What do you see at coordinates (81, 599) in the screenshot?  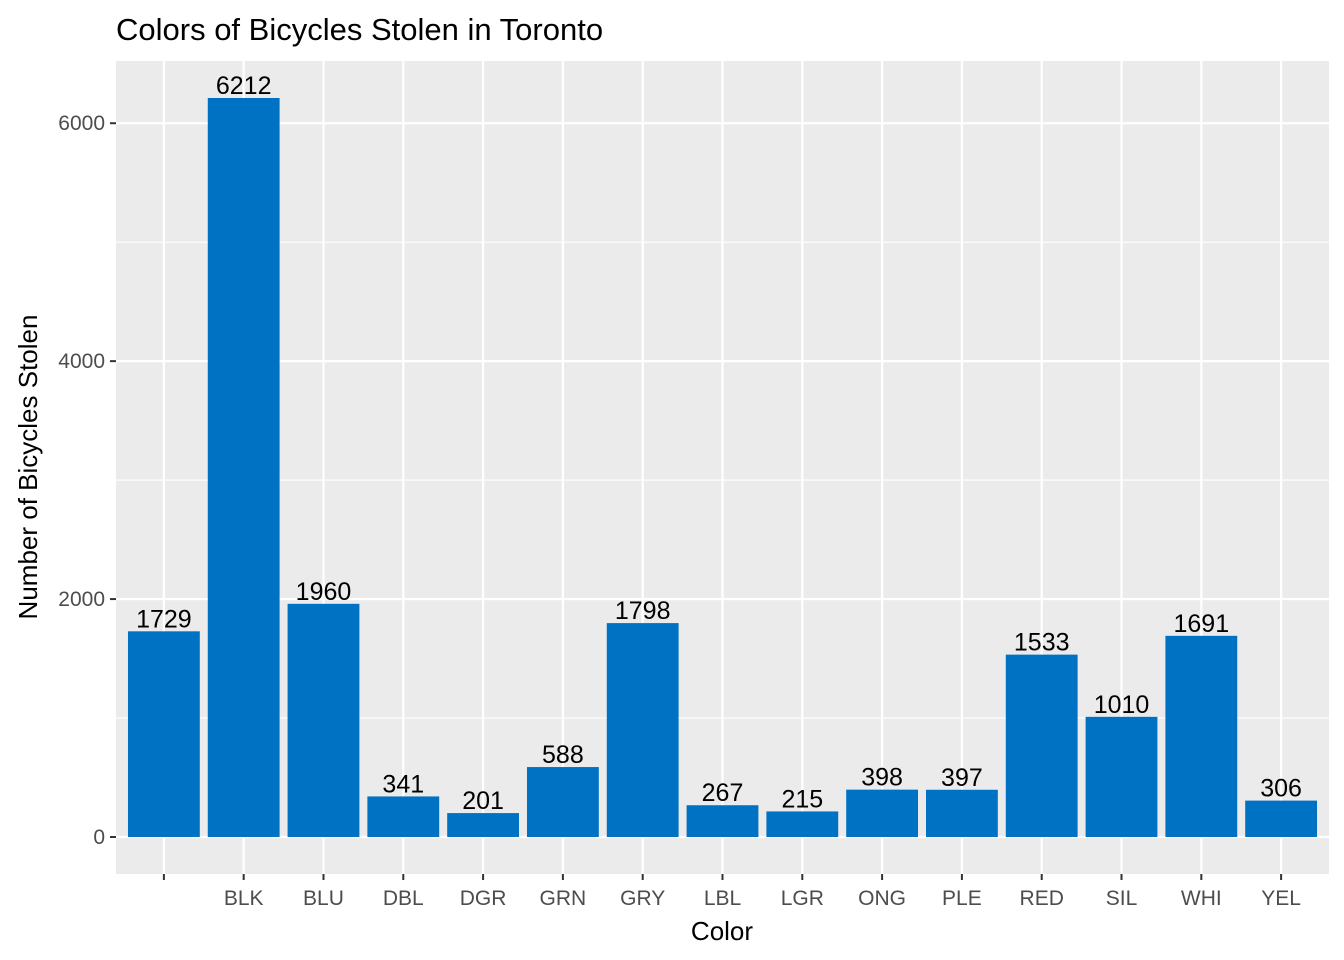 I see `y-tick-label: 2000` at bounding box center [81, 599].